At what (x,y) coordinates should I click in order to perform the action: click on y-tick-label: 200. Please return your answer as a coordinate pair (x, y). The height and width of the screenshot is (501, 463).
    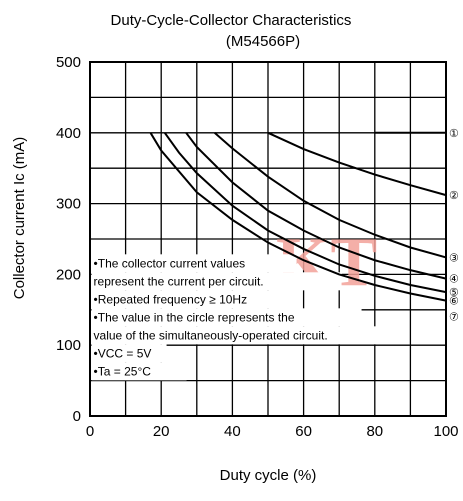
    Looking at the image, I should click on (68, 274).